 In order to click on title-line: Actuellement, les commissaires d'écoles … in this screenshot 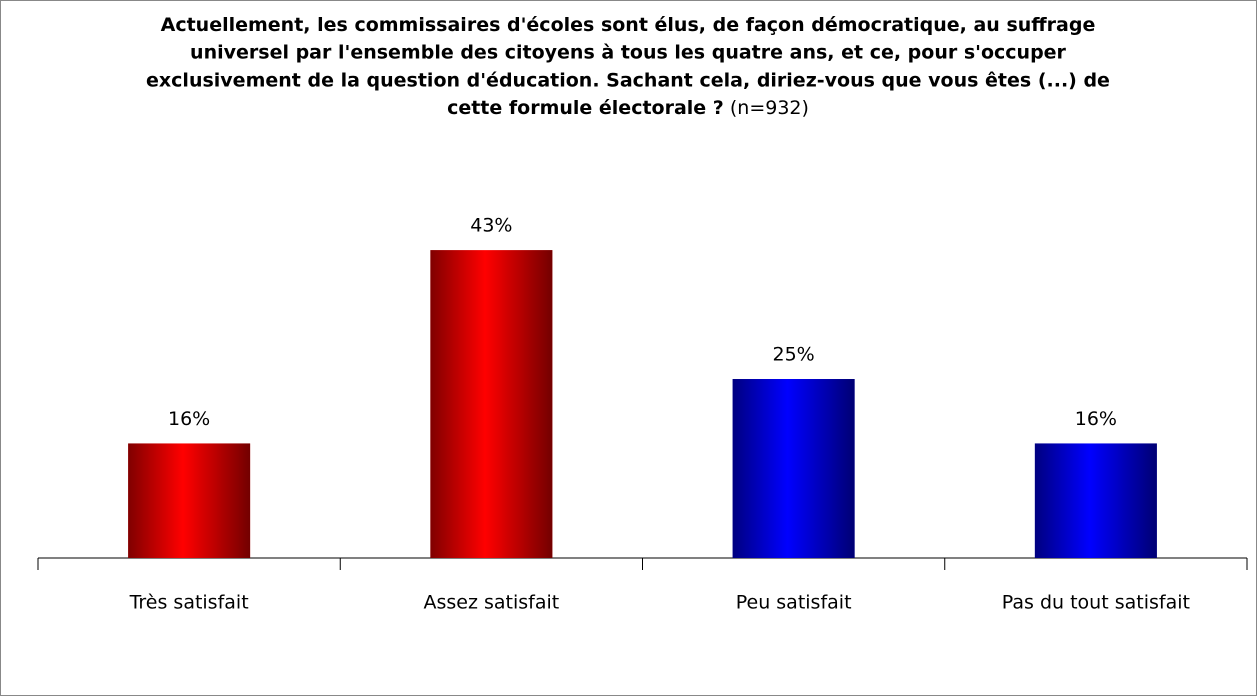, I will do `click(628, 25)`.